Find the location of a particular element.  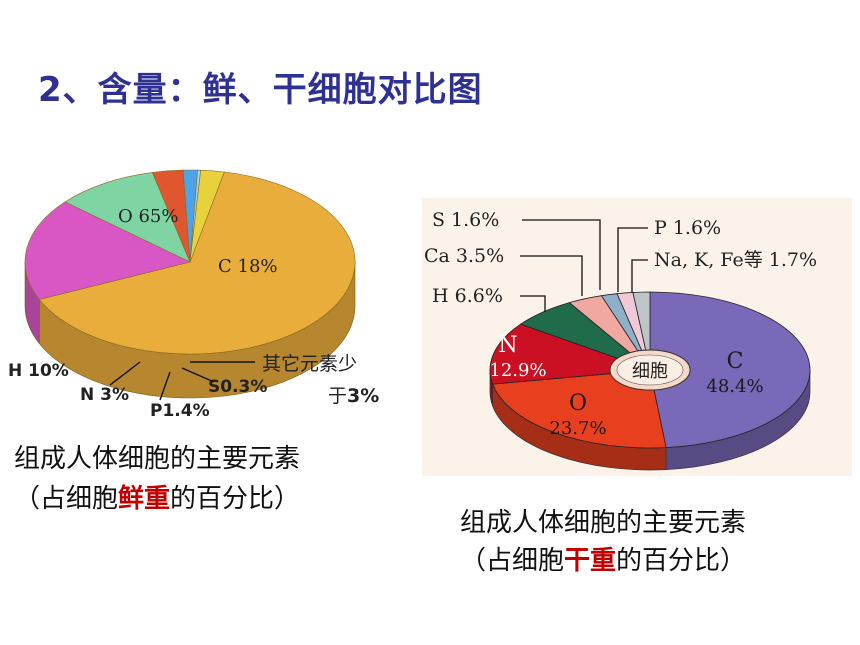

dry-label-H: H 6.6% is located at coordinates (467, 296).